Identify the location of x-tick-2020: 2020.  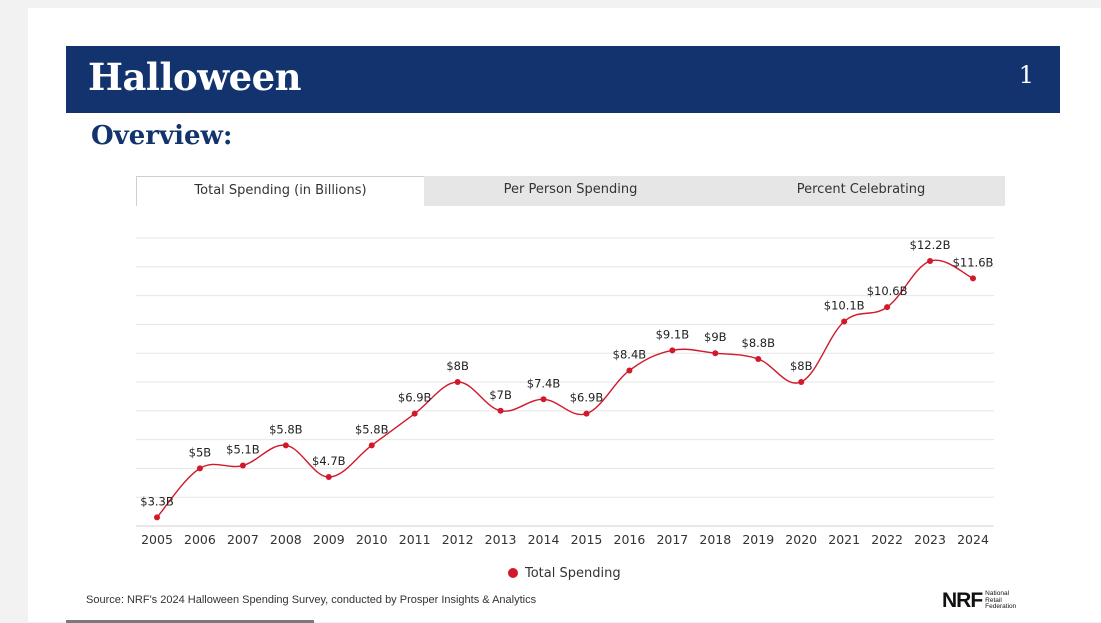
(801, 539).